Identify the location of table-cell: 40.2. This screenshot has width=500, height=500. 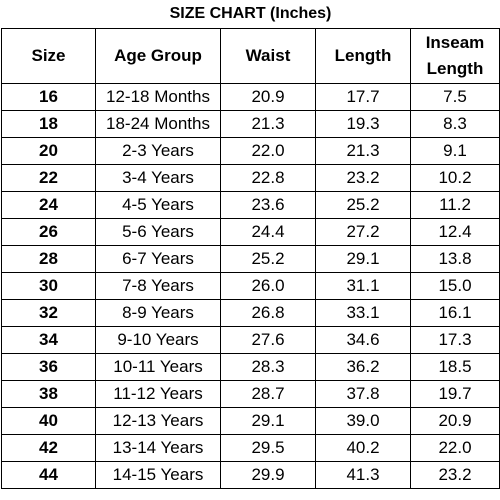
(363, 448).